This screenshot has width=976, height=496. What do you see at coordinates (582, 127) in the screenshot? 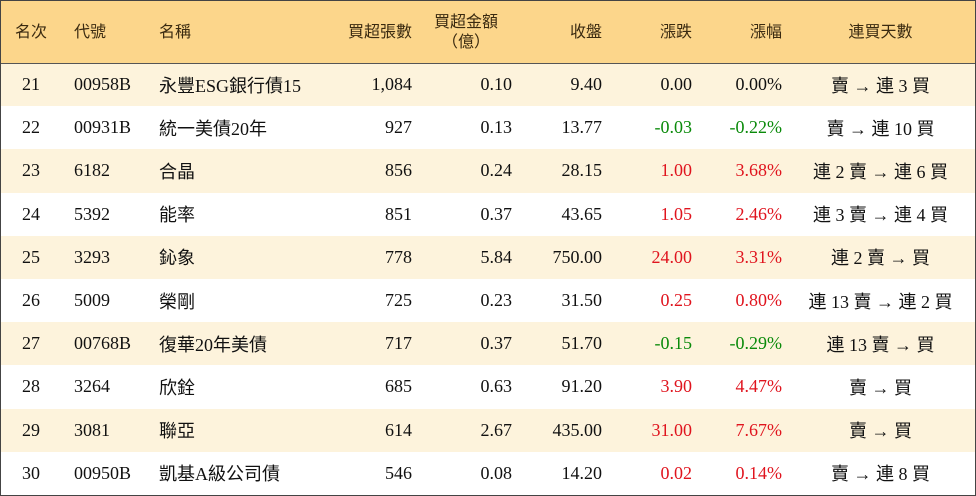
I see `table-cell: 13.77` at bounding box center [582, 127].